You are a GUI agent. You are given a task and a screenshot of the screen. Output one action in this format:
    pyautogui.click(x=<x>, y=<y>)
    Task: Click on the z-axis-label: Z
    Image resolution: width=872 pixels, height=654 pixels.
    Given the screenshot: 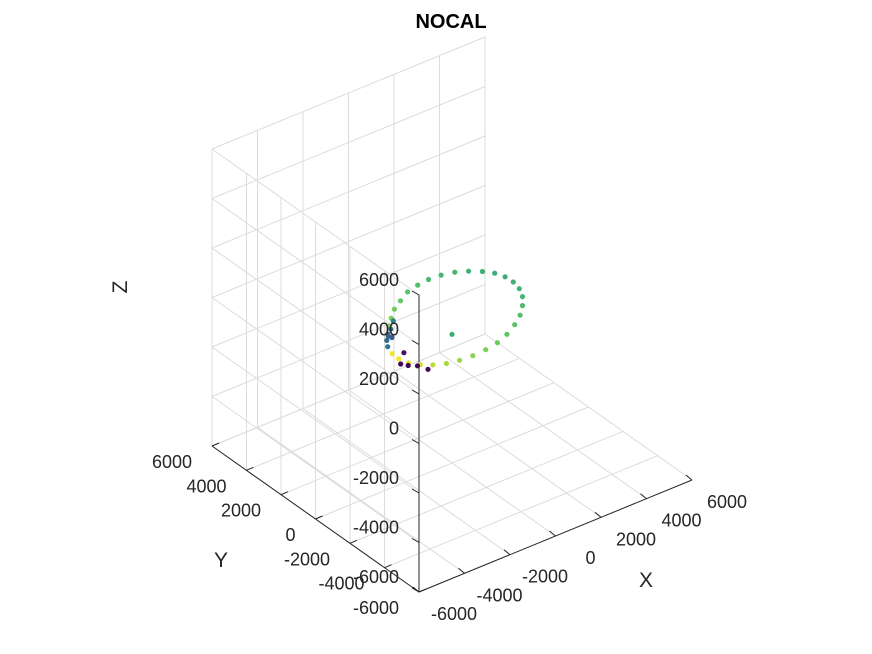 What is the action you would take?
    pyautogui.click(x=120, y=286)
    